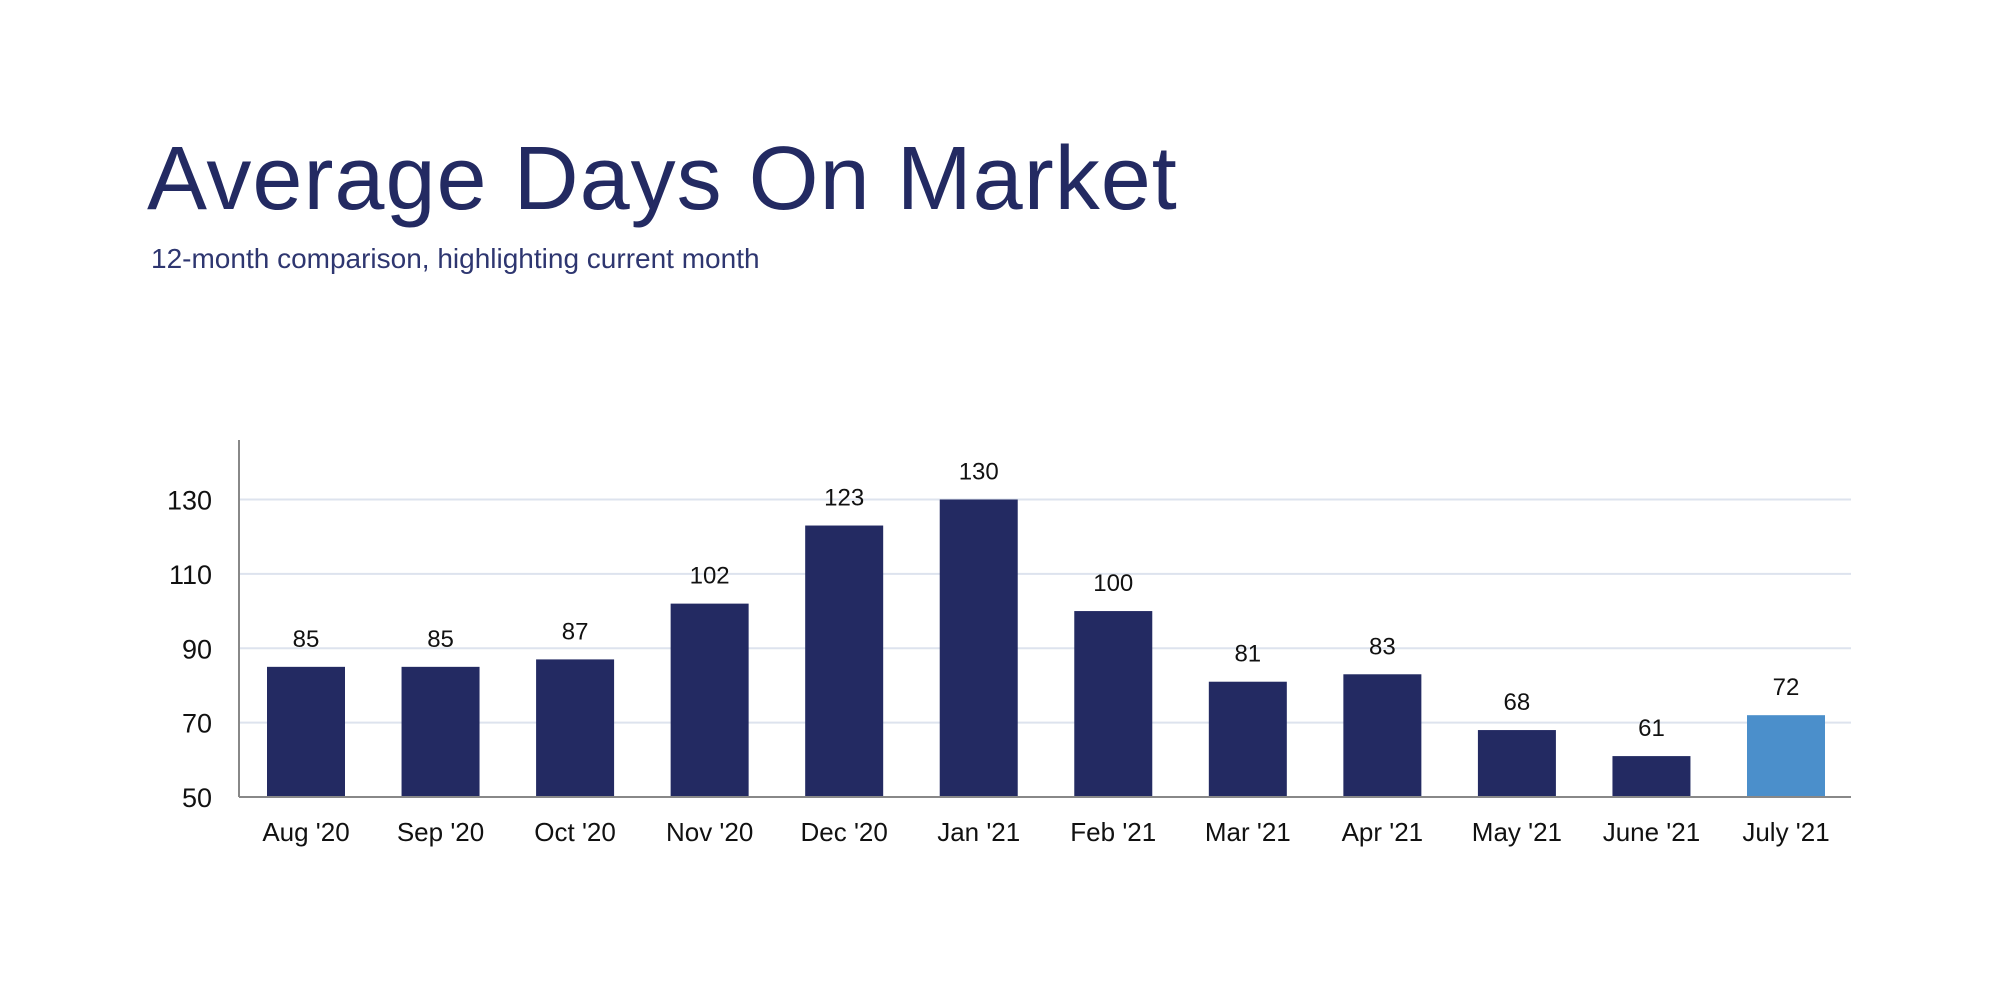 This screenshot has height=1000, width=2000. I want to click on x-tick-label: Mar '21, so click(1248, 832).